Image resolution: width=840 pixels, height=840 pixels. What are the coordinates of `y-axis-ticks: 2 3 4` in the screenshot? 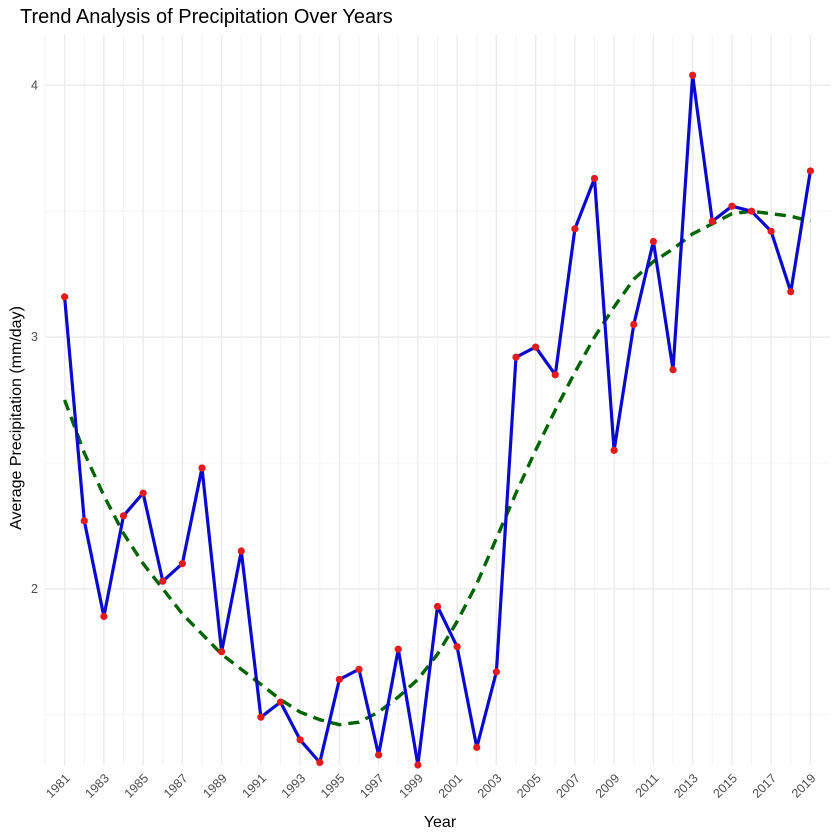 It's located at (34, 336).